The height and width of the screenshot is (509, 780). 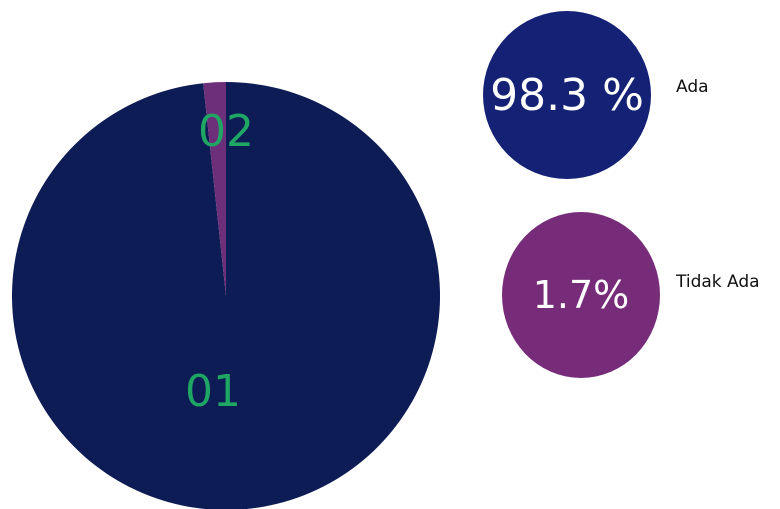 I want to click on legend-label-ada: Ada, so click(x=692, y=87).